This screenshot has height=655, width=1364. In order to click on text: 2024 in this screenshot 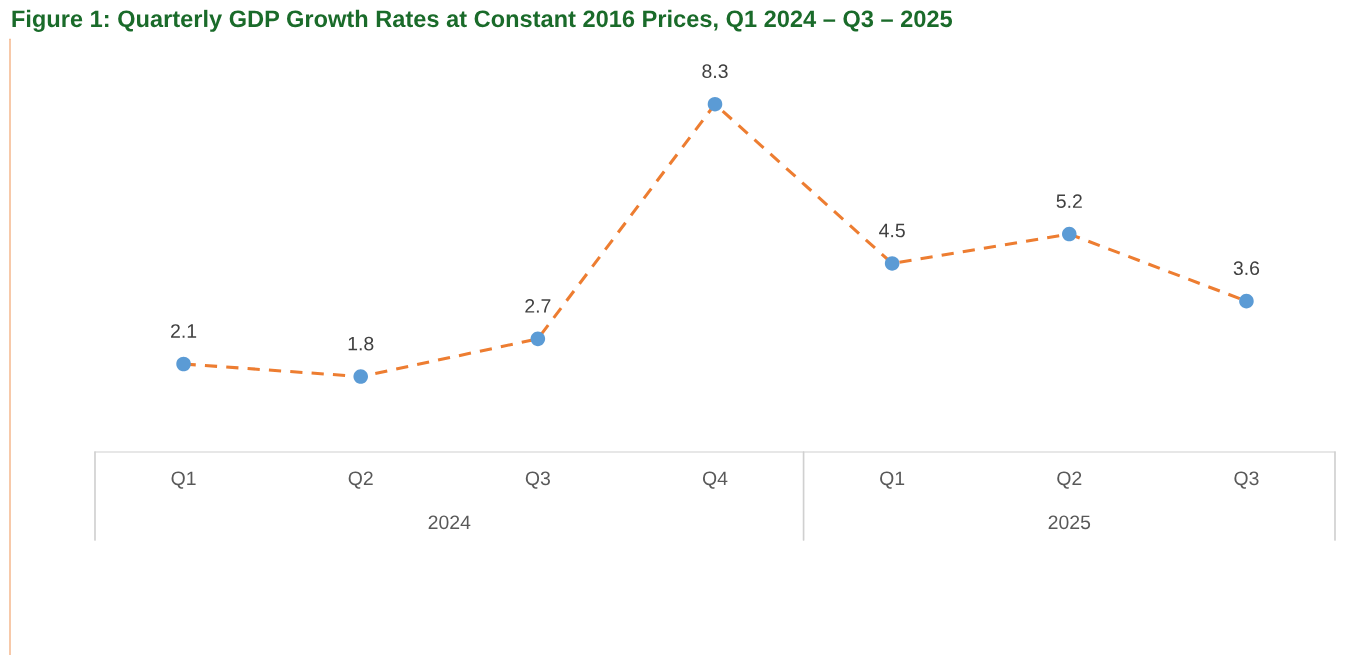, I will do `click(449, 522)`.